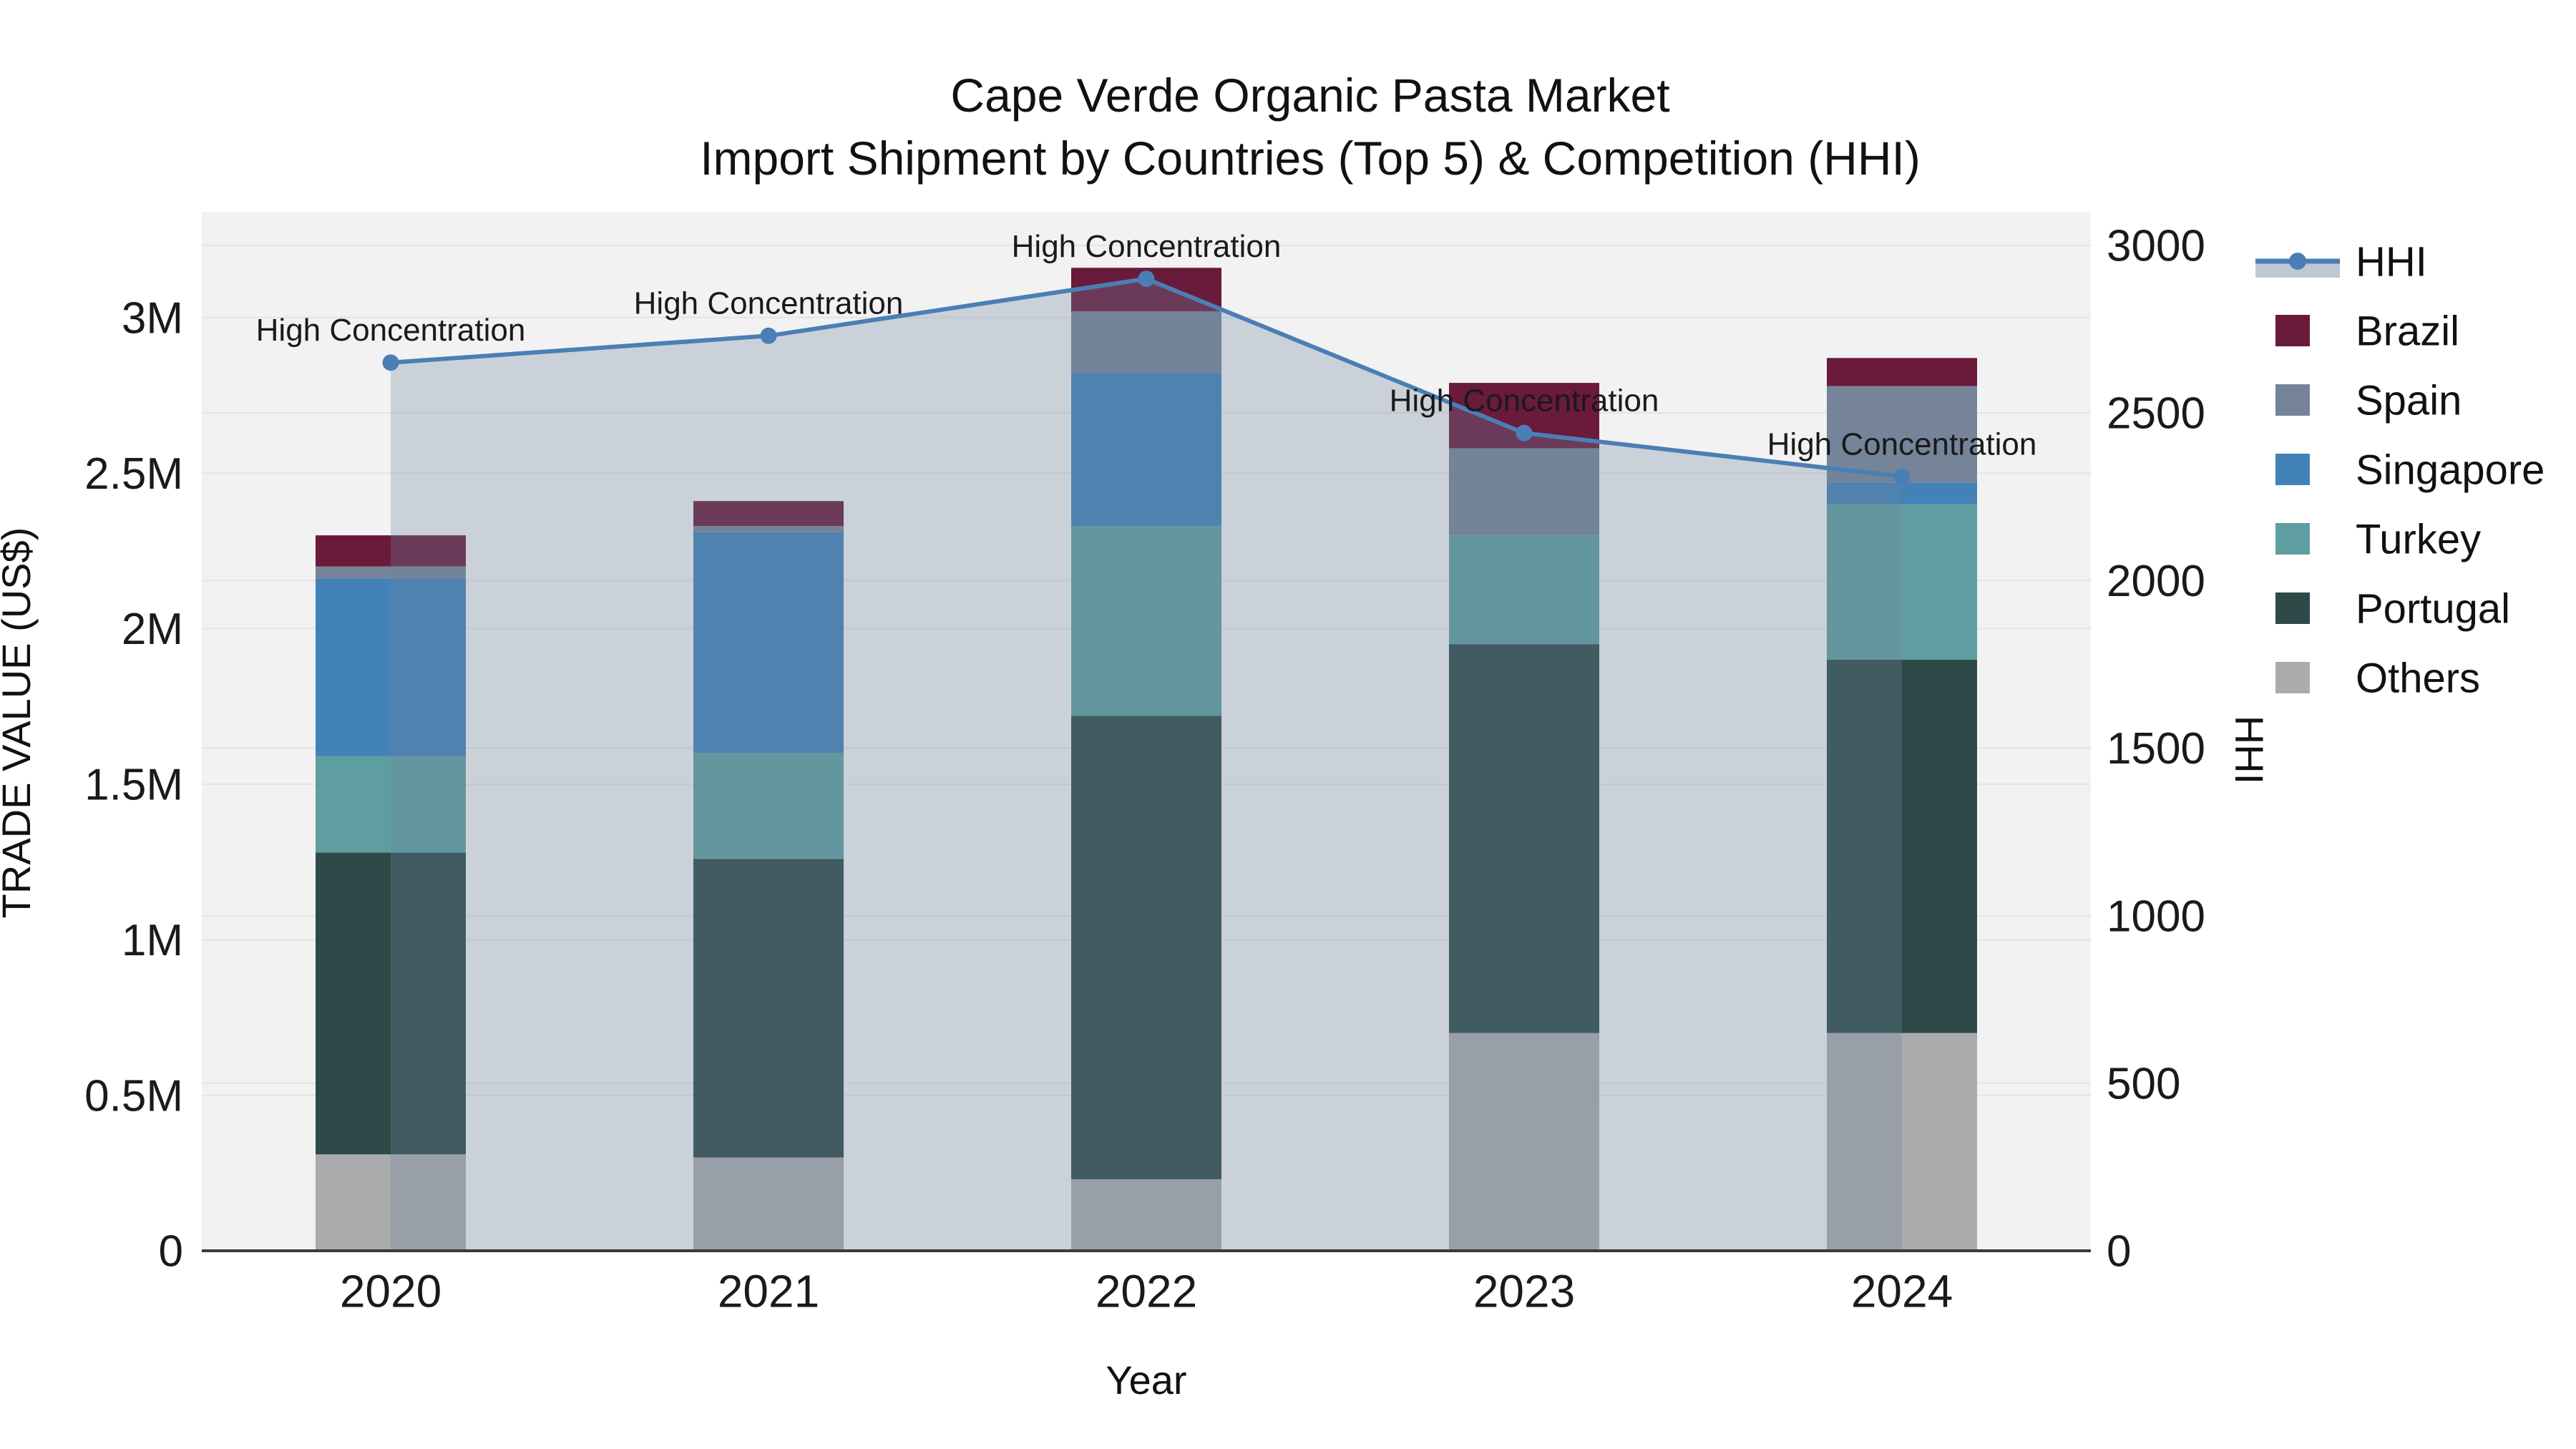  Describe the element at coordinates (769, 1291) in the screenshot. I see `x-tick-2021: 2021` at that location.